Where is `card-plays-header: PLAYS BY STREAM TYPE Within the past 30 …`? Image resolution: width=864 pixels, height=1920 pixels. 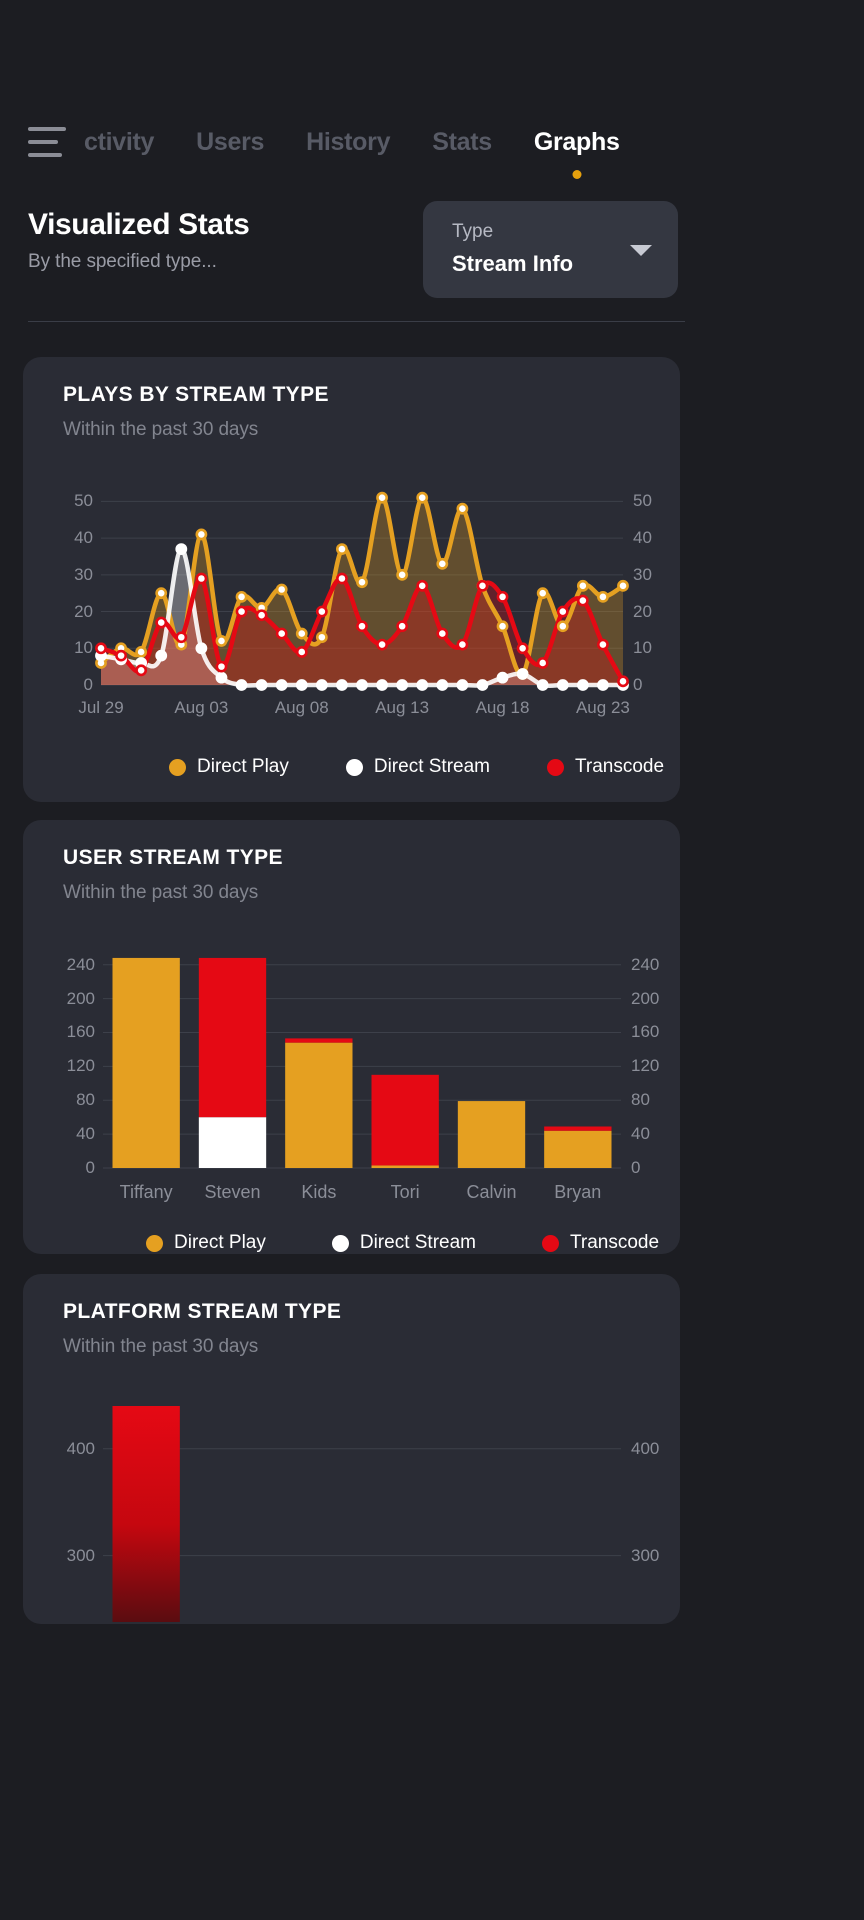
card-plays-header: PLAYS BY STREAM TYPE Within the past 30 … is located at coordinates (196, 412).